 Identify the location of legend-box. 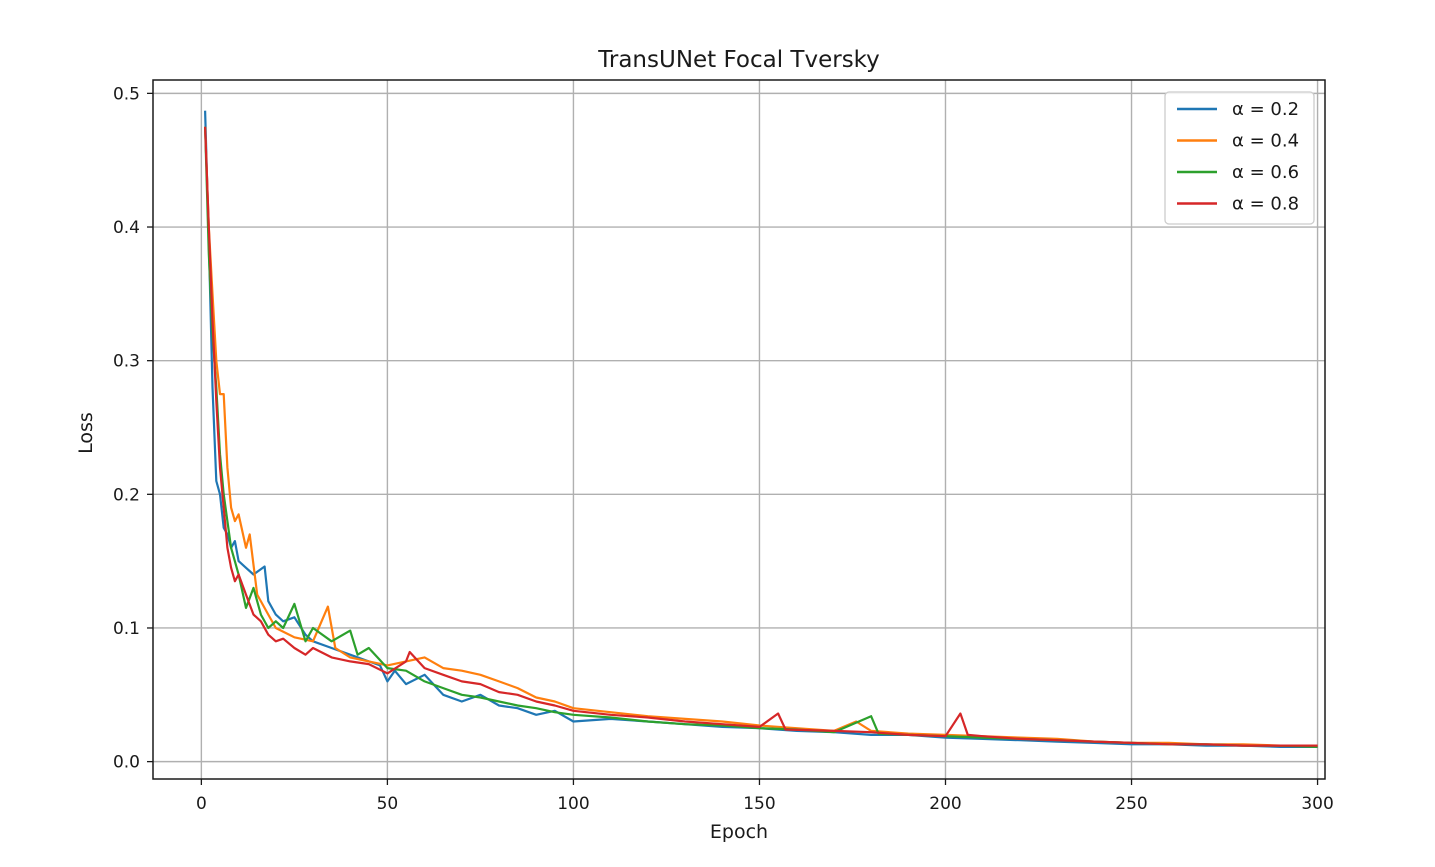
(1239, 158).